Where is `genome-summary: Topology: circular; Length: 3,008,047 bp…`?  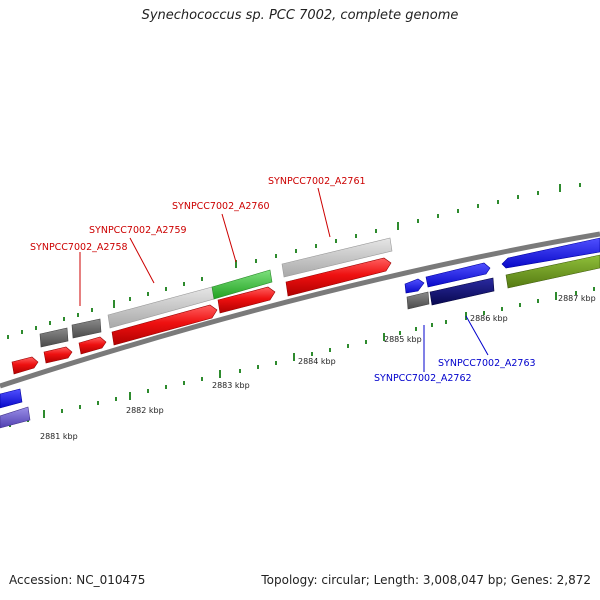 genome-summary: Topology: circular; Length: 3,008,047 bp… is located at coordinates (426, 580).